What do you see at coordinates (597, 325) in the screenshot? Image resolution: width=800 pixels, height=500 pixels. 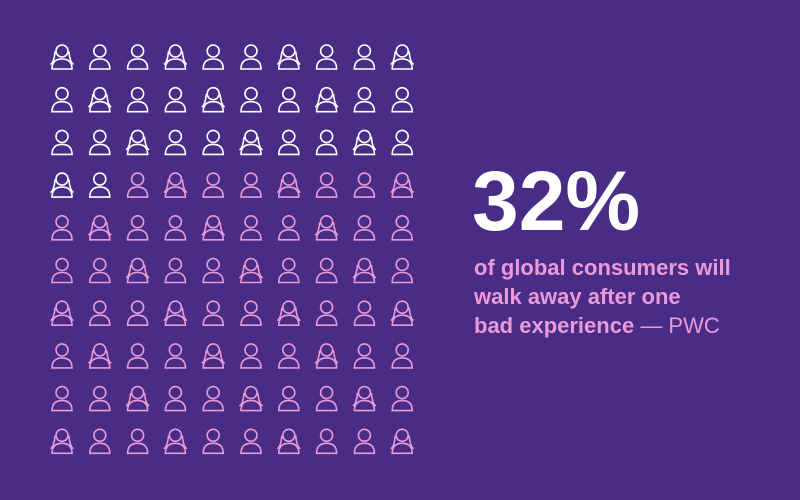 I see `caption-line: bad experience — PWC` at bounding box center [597, 325].